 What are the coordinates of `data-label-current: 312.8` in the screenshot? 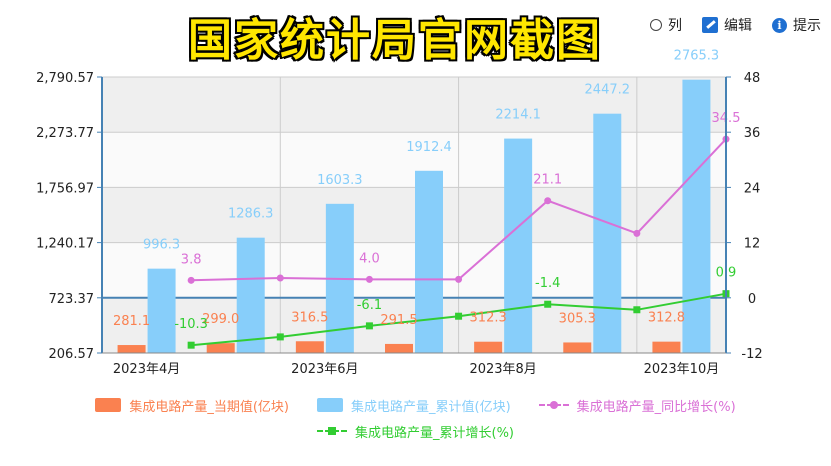 It's located at (666, 318).